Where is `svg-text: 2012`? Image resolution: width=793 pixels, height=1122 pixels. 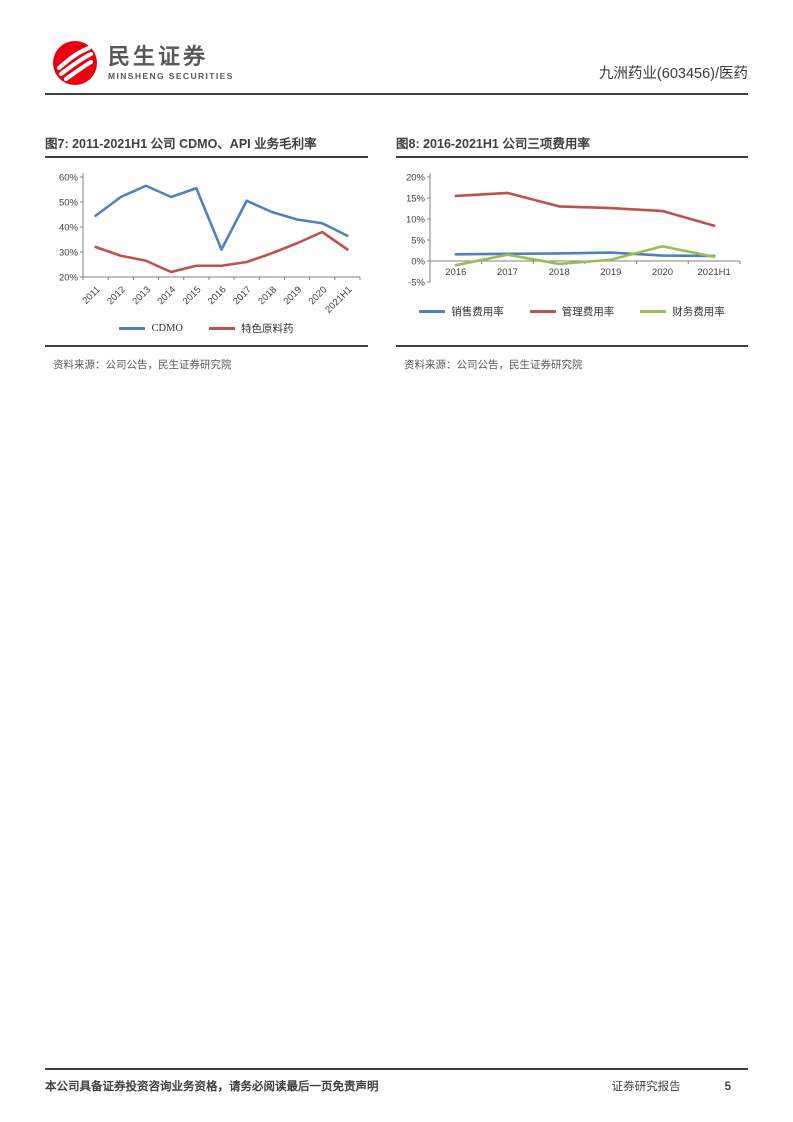
svg-text: 2012 is located at coordinates (116, 295).